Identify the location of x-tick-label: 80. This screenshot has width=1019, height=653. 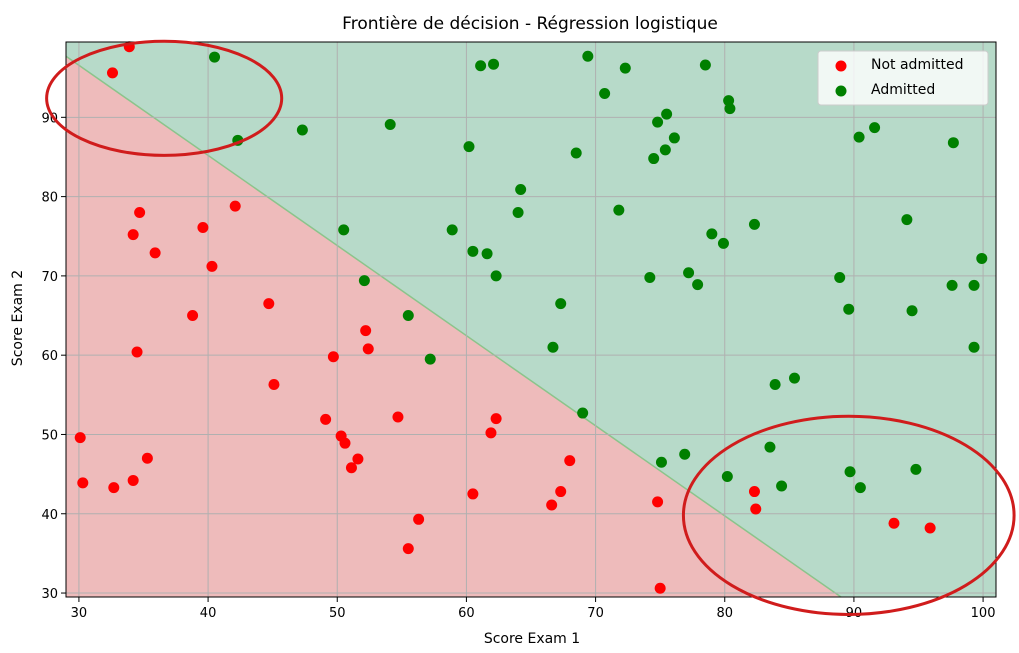
(724, 613).